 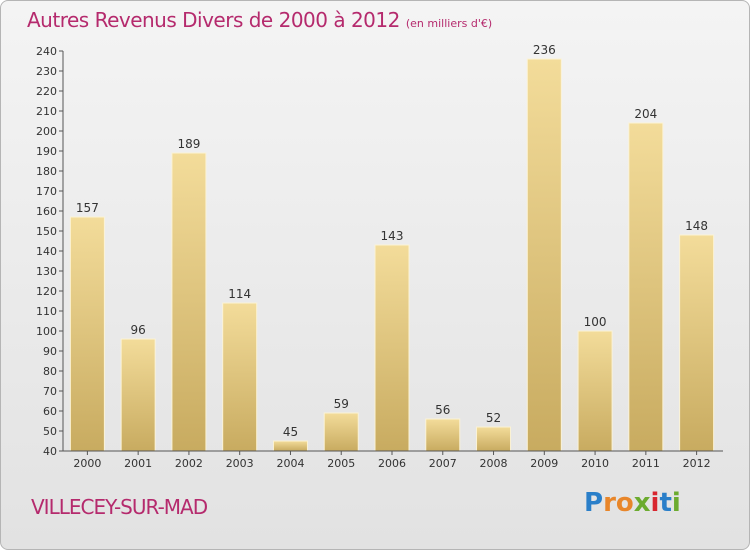 What do you see at coordinates (645, 114) in the screenshot?
I see `data-label-2011: 204` at bounding box center [645, 114].